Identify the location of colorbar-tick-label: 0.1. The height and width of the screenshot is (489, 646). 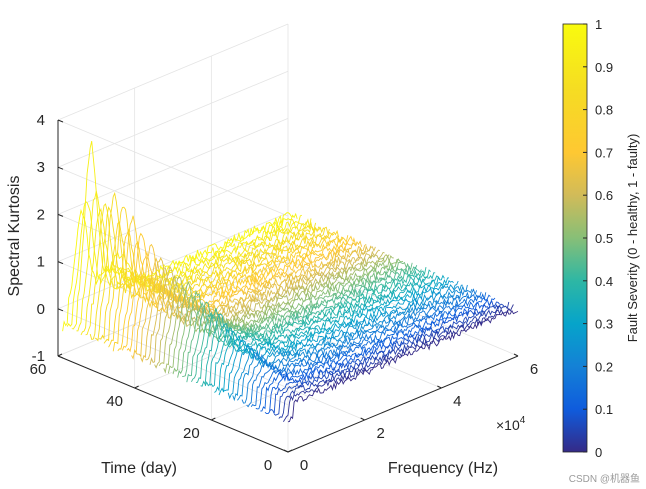
(604, 409).